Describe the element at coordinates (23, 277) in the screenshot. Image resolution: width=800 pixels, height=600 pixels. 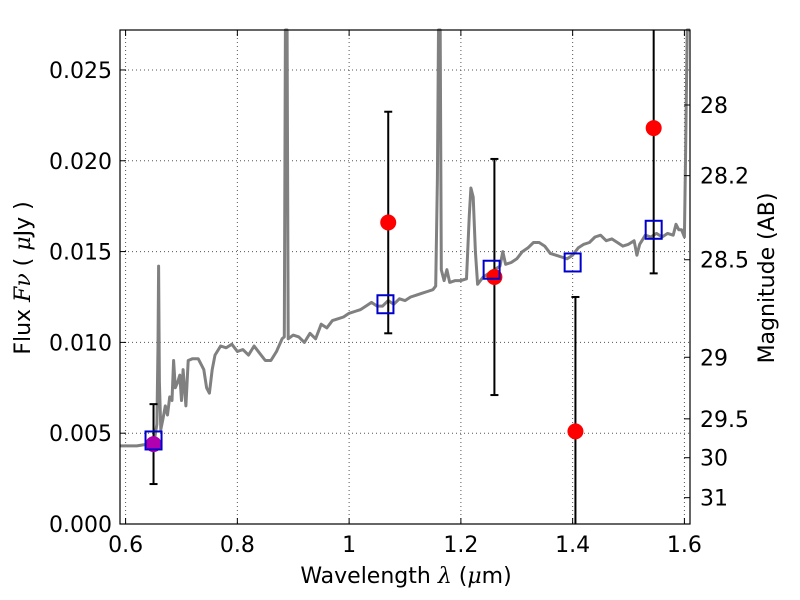
I see `y-axis-title: Flux Fν ( μJy )` at that location.